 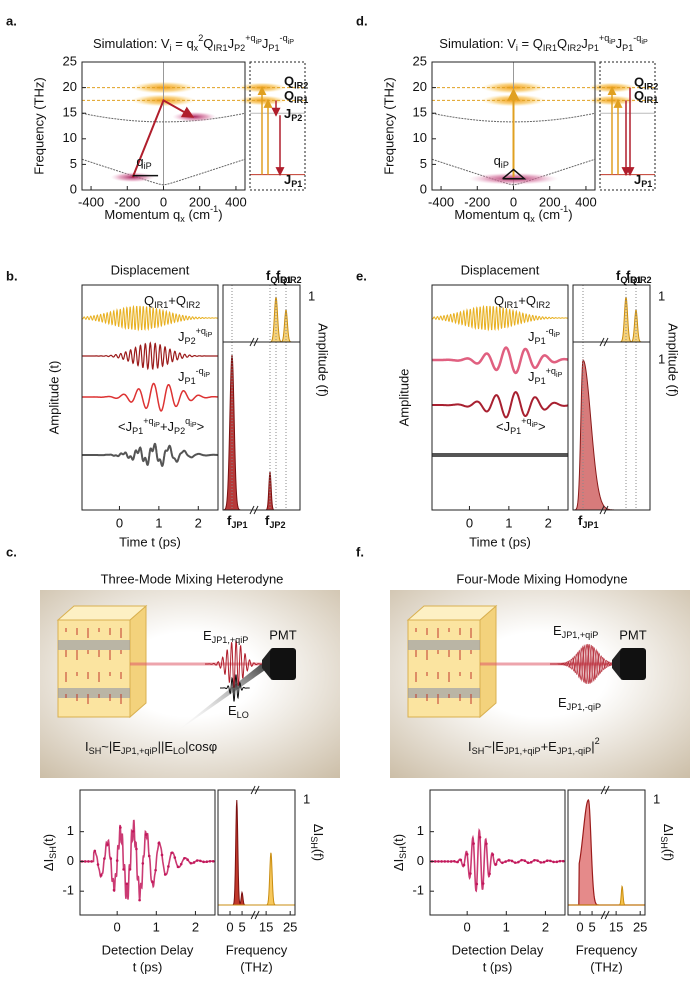 I want to click on formula: ΔISH(t), so click(x=49, y=852).